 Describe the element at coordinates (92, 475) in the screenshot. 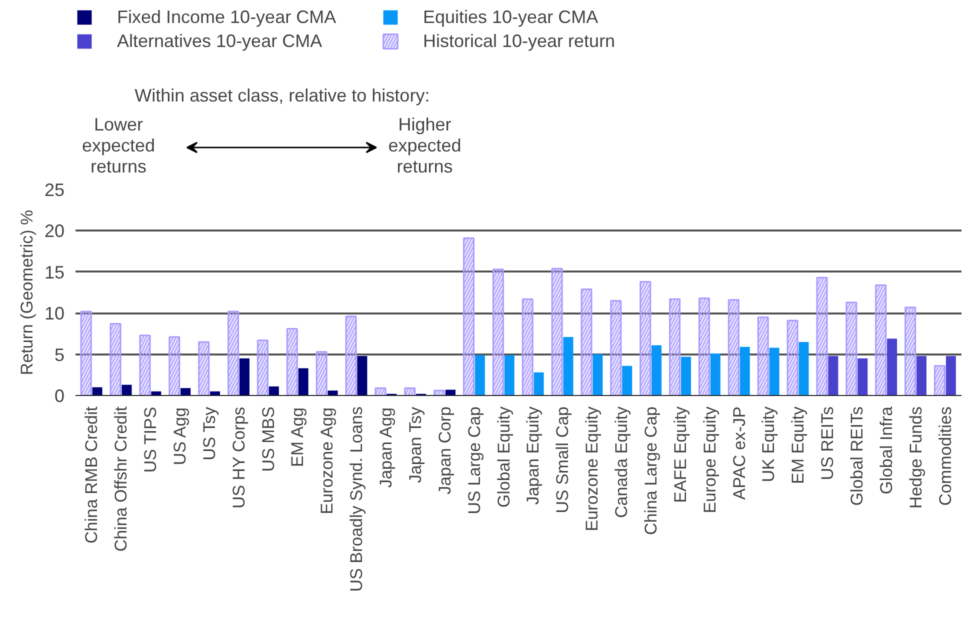

I see `x-tick-label: China RMB Credit` at that location.